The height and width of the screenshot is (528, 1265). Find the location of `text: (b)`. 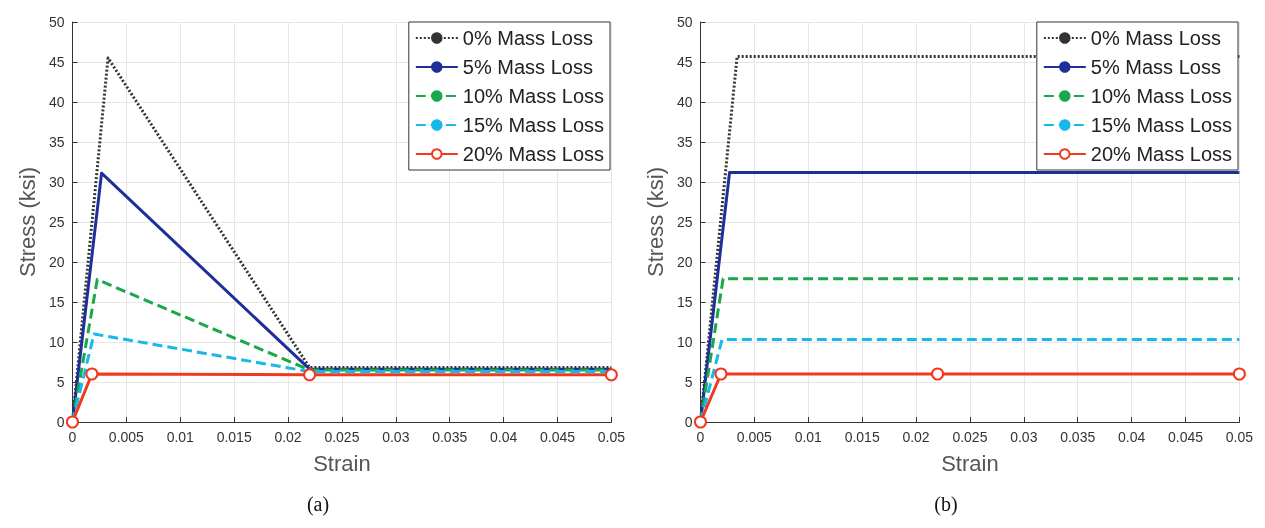

text: (b) is located at coordinates (946, 504).